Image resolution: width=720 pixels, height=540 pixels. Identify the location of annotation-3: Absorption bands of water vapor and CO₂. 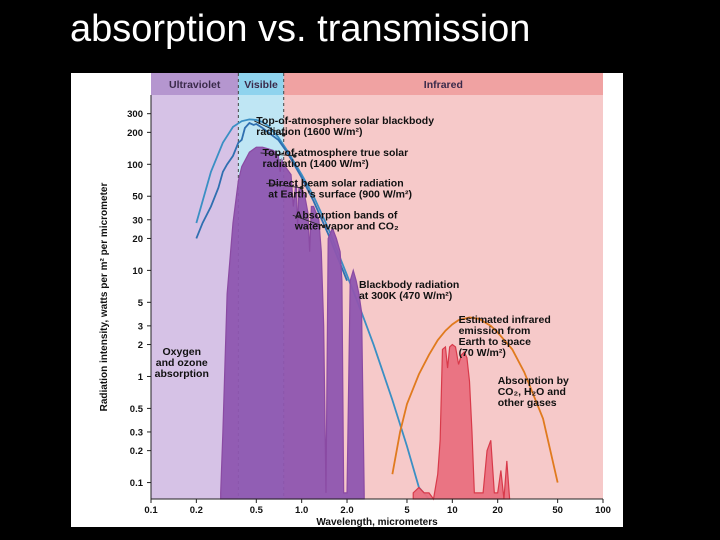
(346, 220).